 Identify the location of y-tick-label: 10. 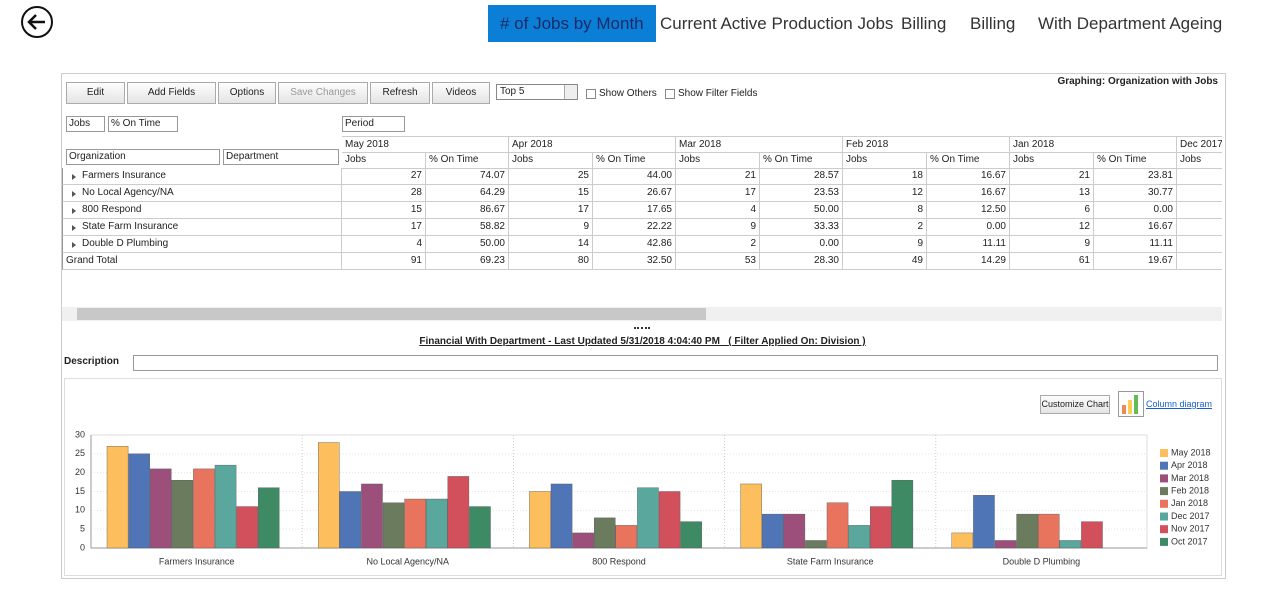
(80, 510).